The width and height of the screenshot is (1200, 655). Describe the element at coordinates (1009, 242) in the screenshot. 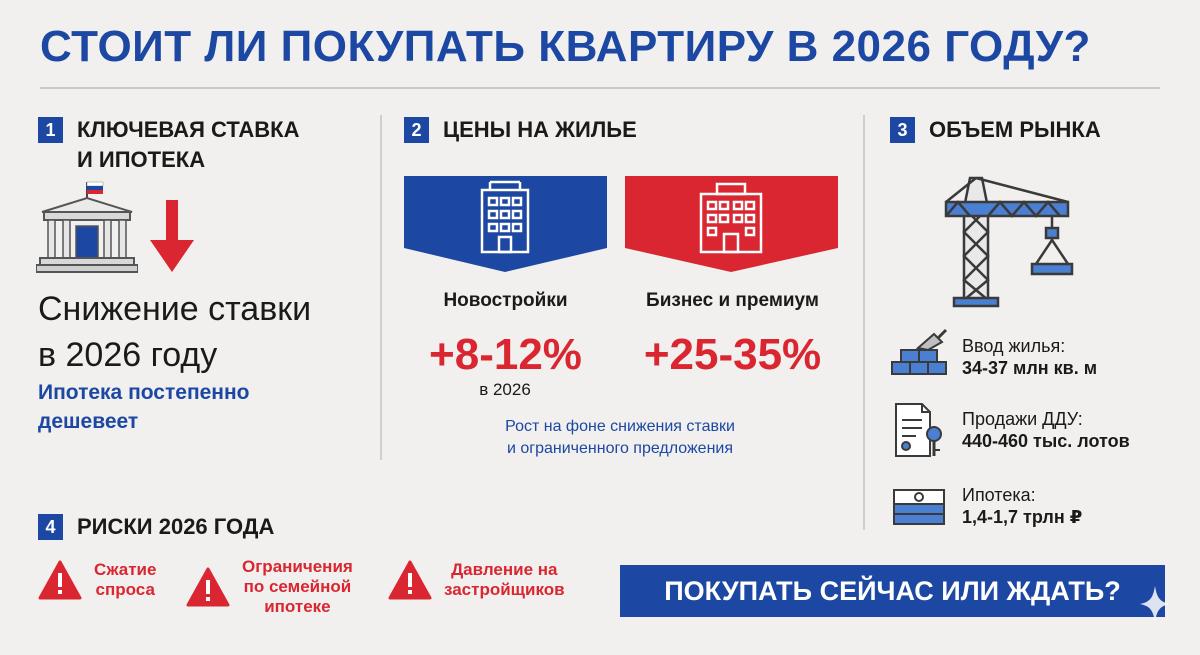

I see `construction-crane-icon` at that location.